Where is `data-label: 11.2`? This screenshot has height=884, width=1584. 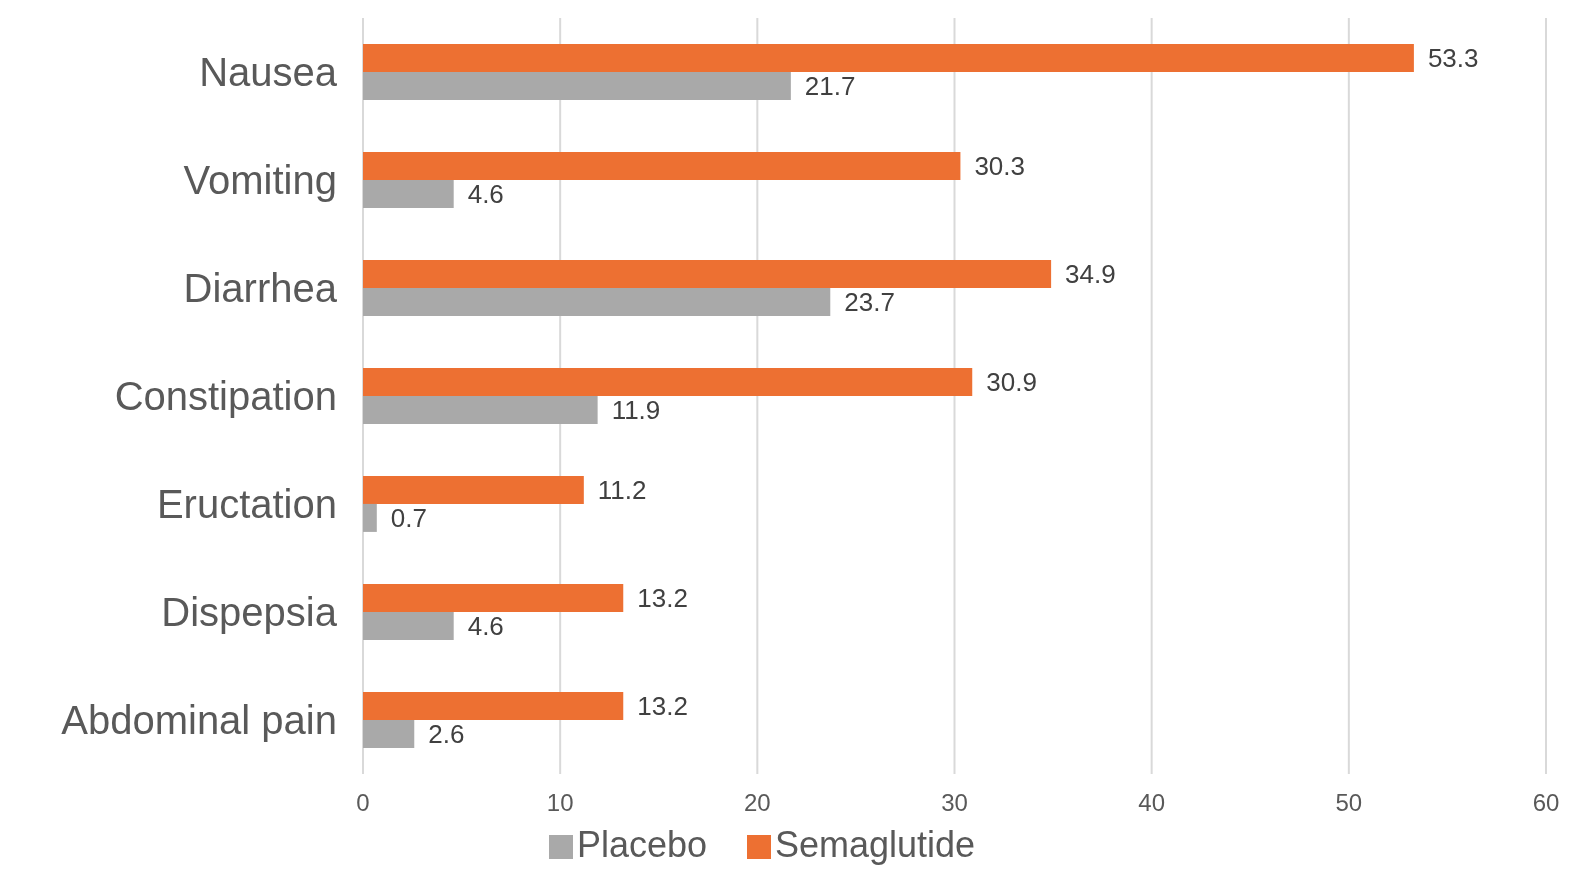
data-label: 11.2 is located at coordinates (622, 490).